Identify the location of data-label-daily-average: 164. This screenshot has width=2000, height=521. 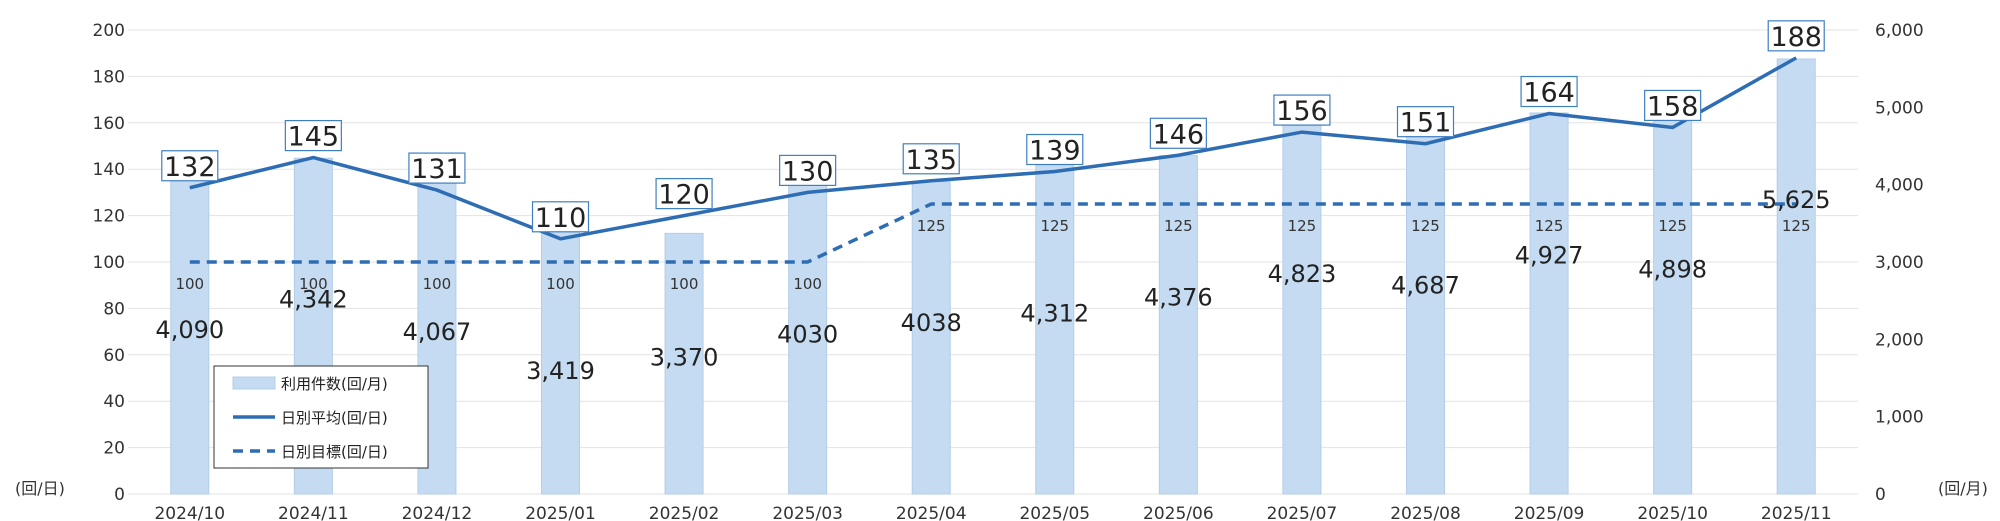
(1549, 93).